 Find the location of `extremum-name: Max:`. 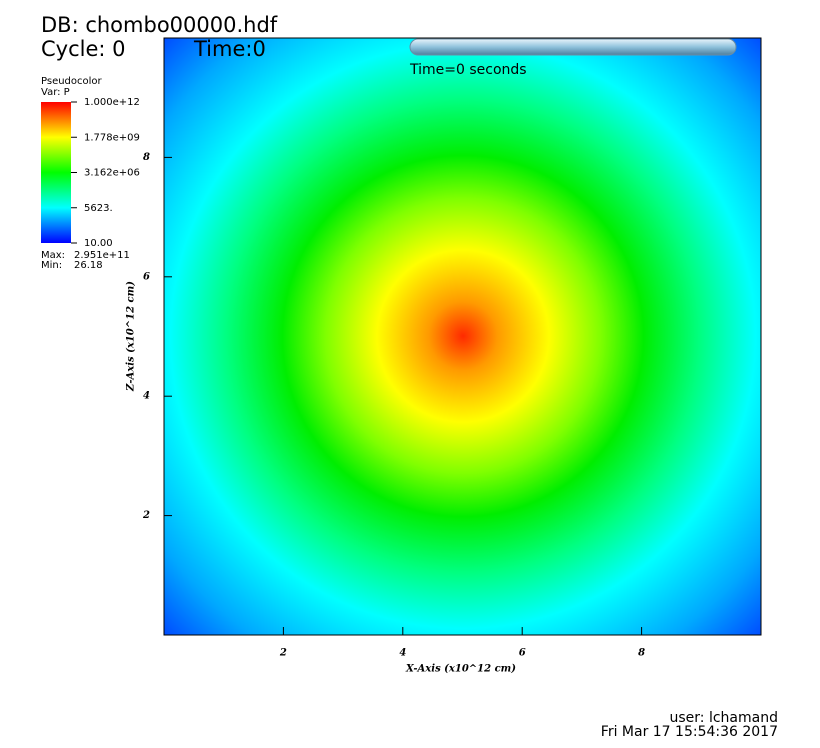

extremum-name: Max: is located at coordinates (53, 255).